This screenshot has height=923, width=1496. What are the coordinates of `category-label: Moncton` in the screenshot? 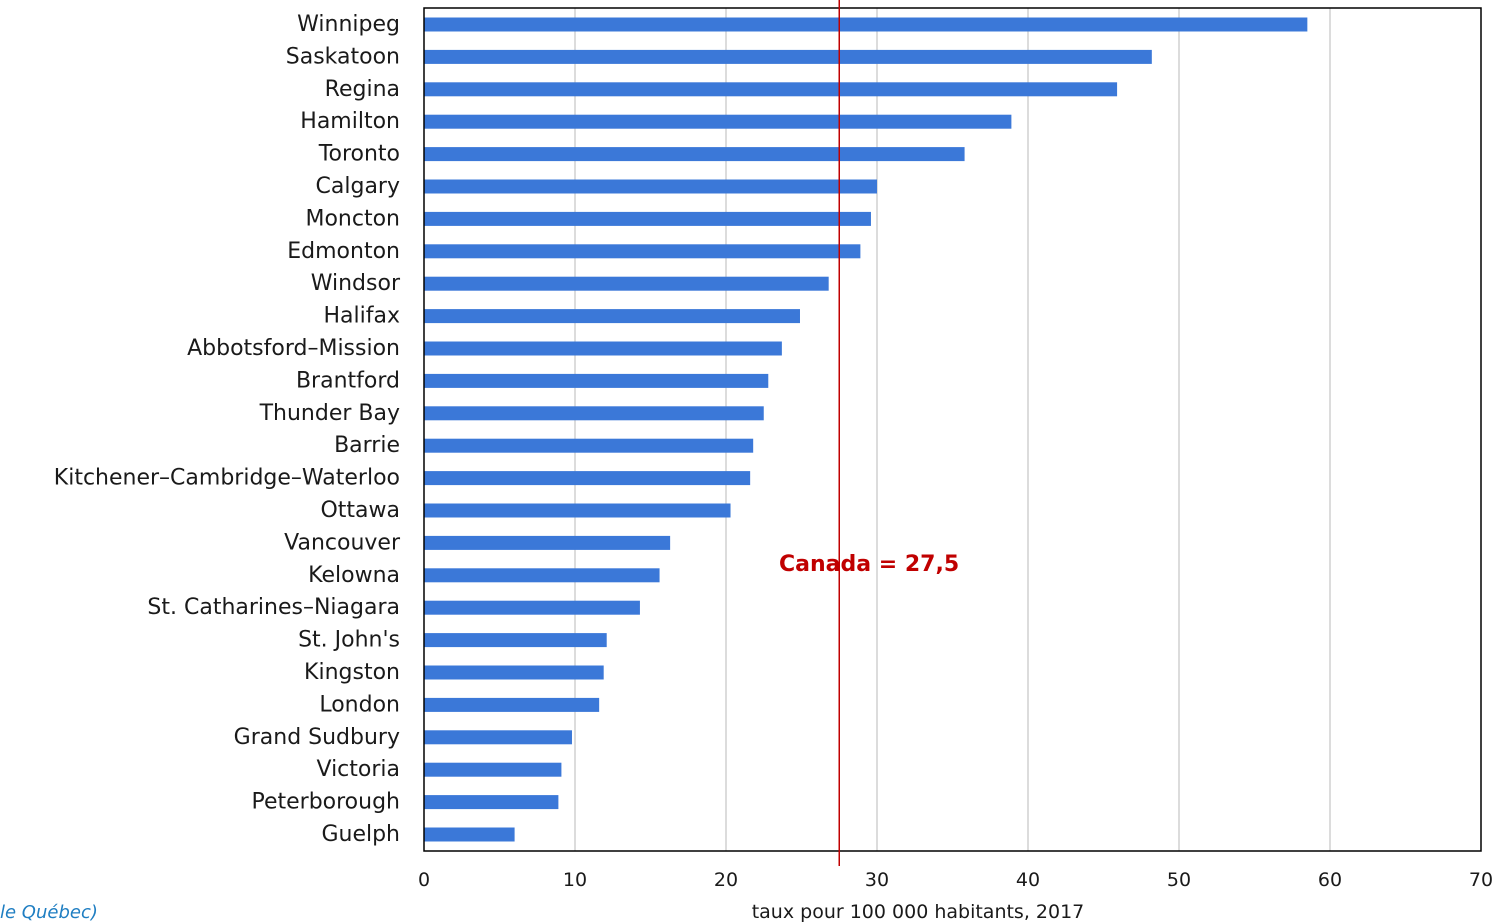 It's located at (352, 218).